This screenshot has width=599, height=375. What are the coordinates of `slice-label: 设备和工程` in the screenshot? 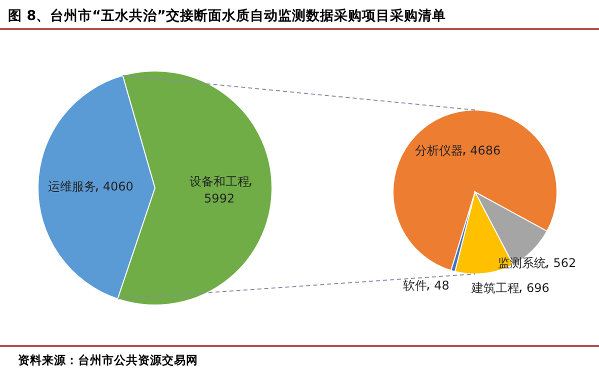 It's located at (219, 181).